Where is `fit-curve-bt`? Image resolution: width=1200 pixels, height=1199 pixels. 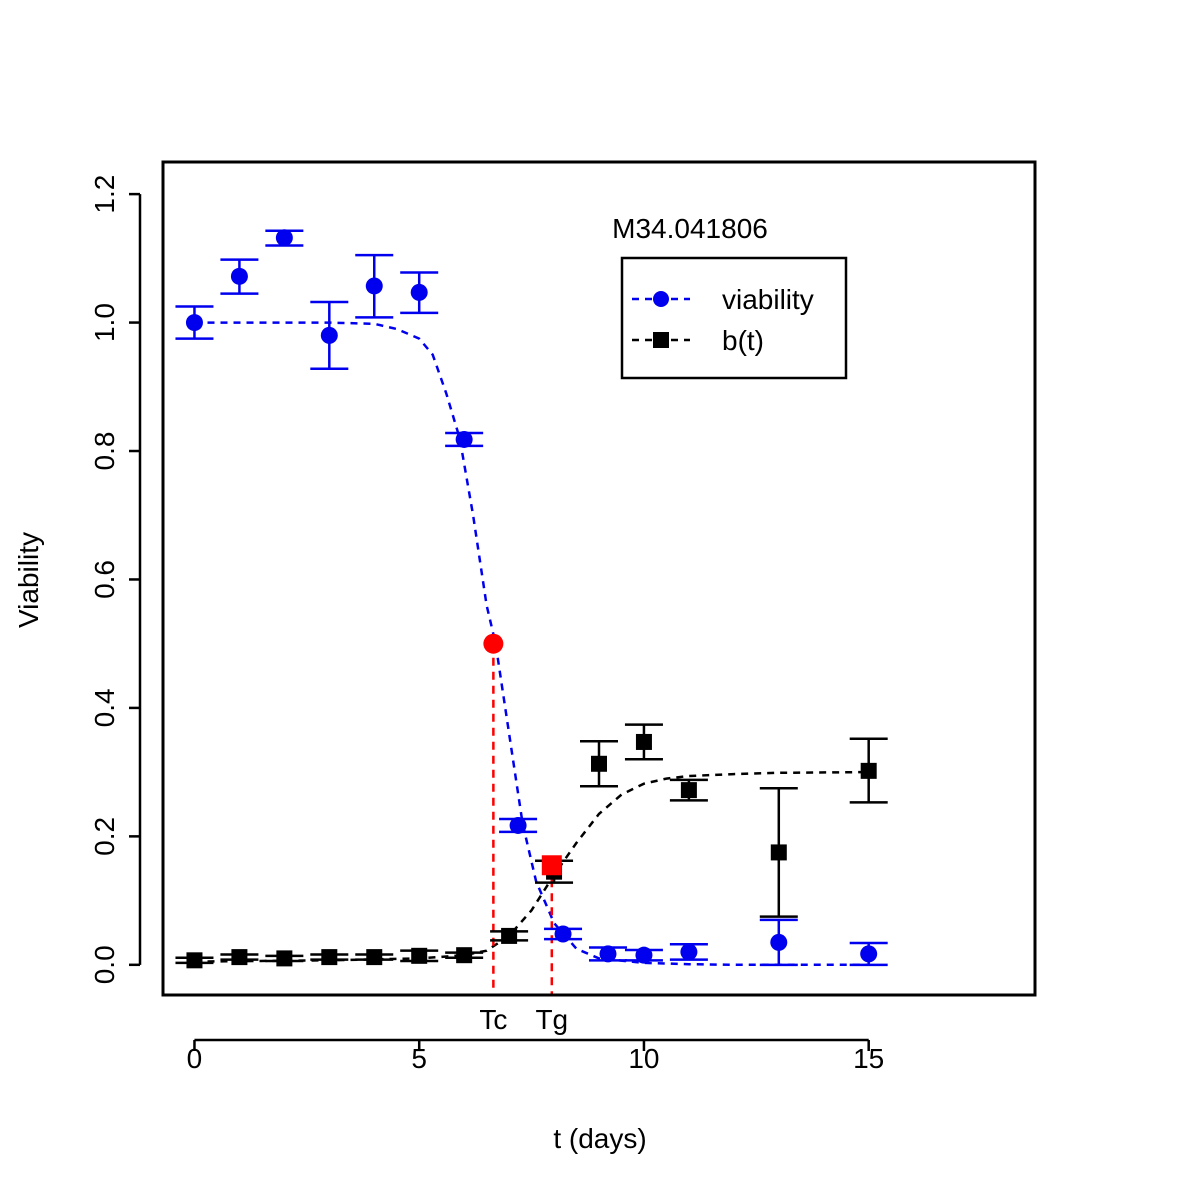 fit-curve-bt is located at coordinates (531, 866).